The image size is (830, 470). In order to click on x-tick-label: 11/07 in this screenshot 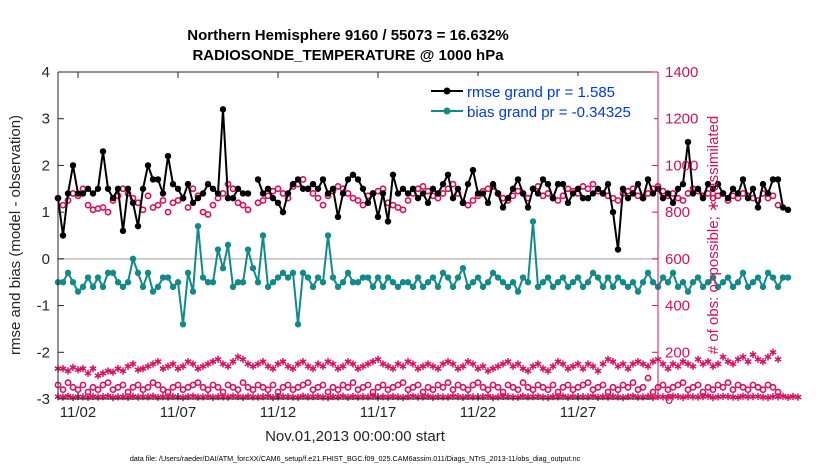, I will do `click(178, 412)`.